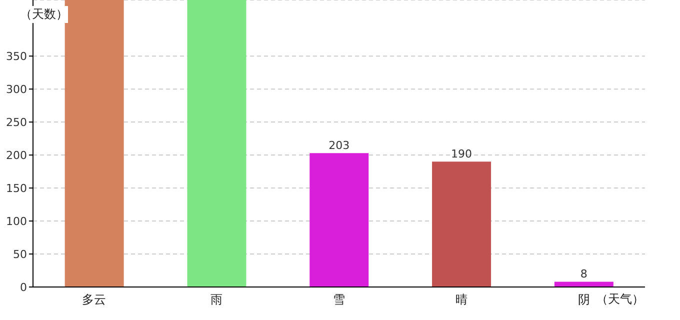 Image resolution: width=680 pixels, height=320 pixels. Describe the element at coordinates (16, 221) in the screenshot. I see `y-tick-label: 100` at that location.